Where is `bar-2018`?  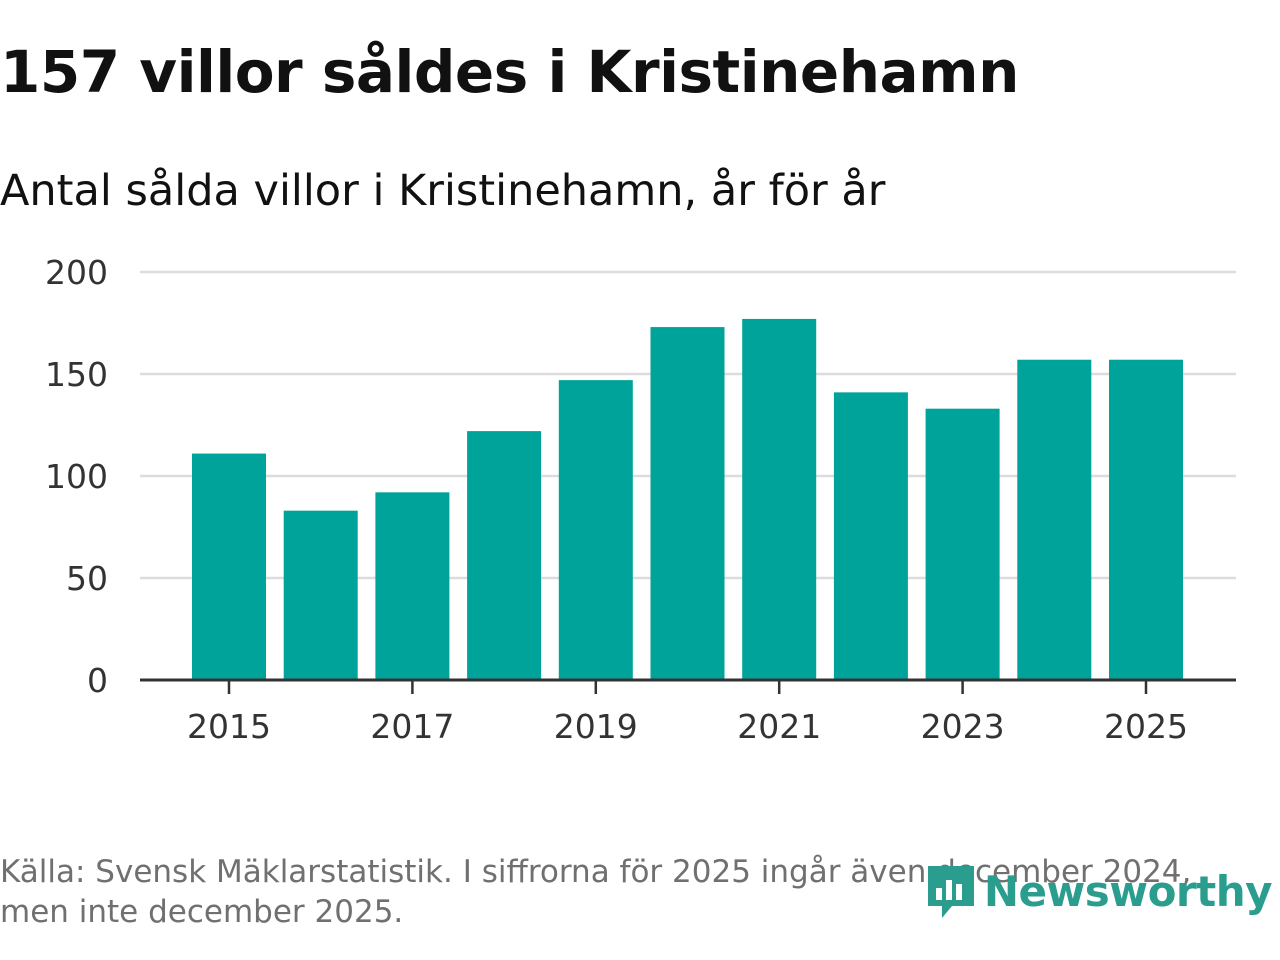 bar-2018 is located at coordinates (504, 555).